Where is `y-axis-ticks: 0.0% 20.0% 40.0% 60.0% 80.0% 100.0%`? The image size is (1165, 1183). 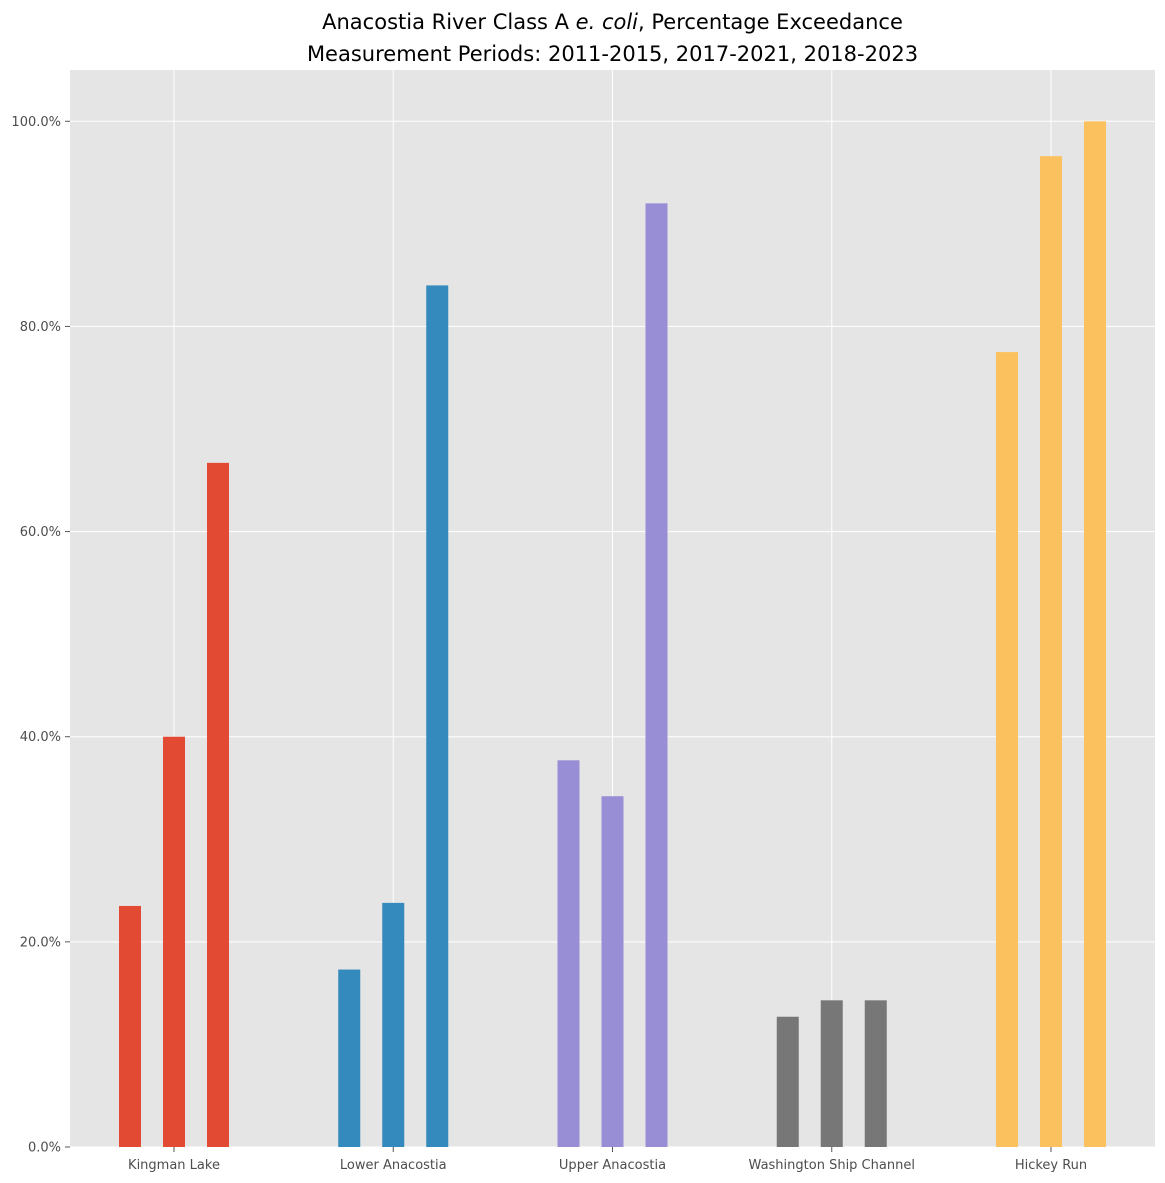 y-axis-ticks: 0.0% 20.0% 40.0% 60.0% 80.0% 100.0% is located at coordinates (40, 635).